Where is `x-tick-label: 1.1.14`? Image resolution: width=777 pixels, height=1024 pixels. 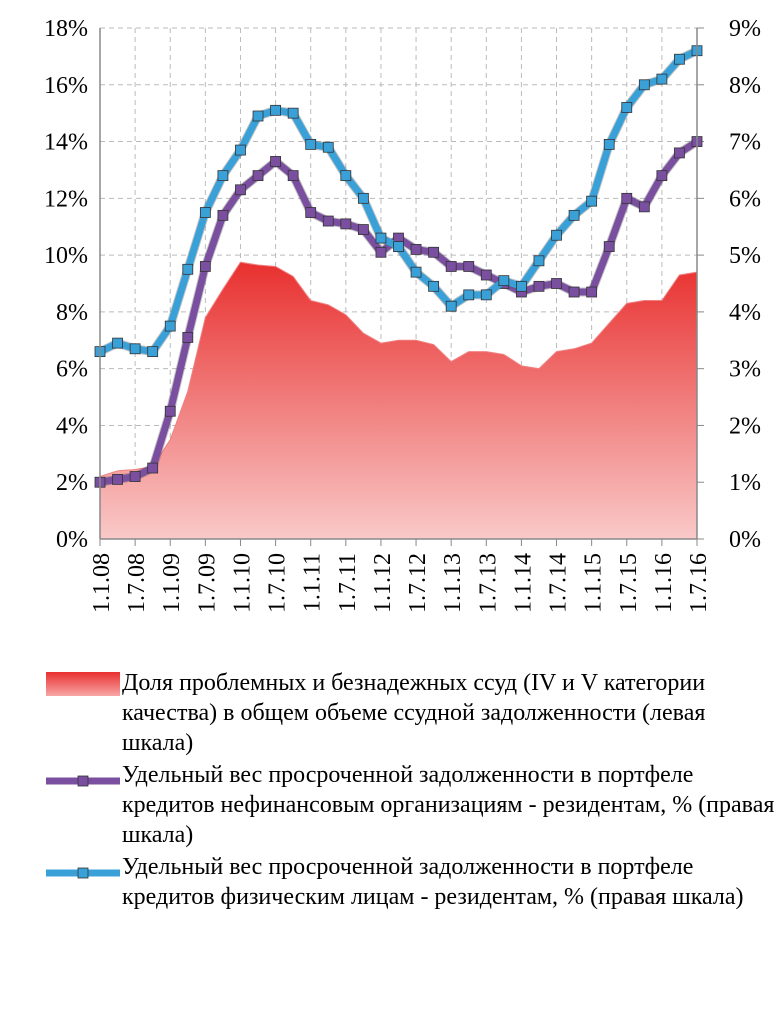
x-tick-label: 1.1.14 is located at coordinates (523, 583).